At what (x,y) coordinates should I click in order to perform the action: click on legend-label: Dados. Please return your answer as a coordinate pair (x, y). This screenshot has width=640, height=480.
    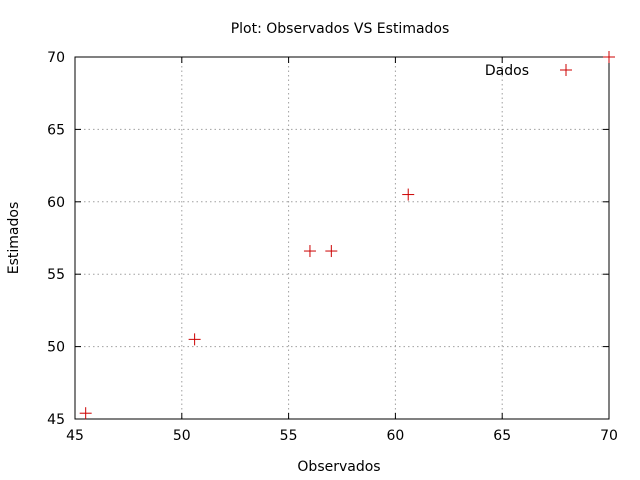
    Looking at the image, I should click on (507, 71).